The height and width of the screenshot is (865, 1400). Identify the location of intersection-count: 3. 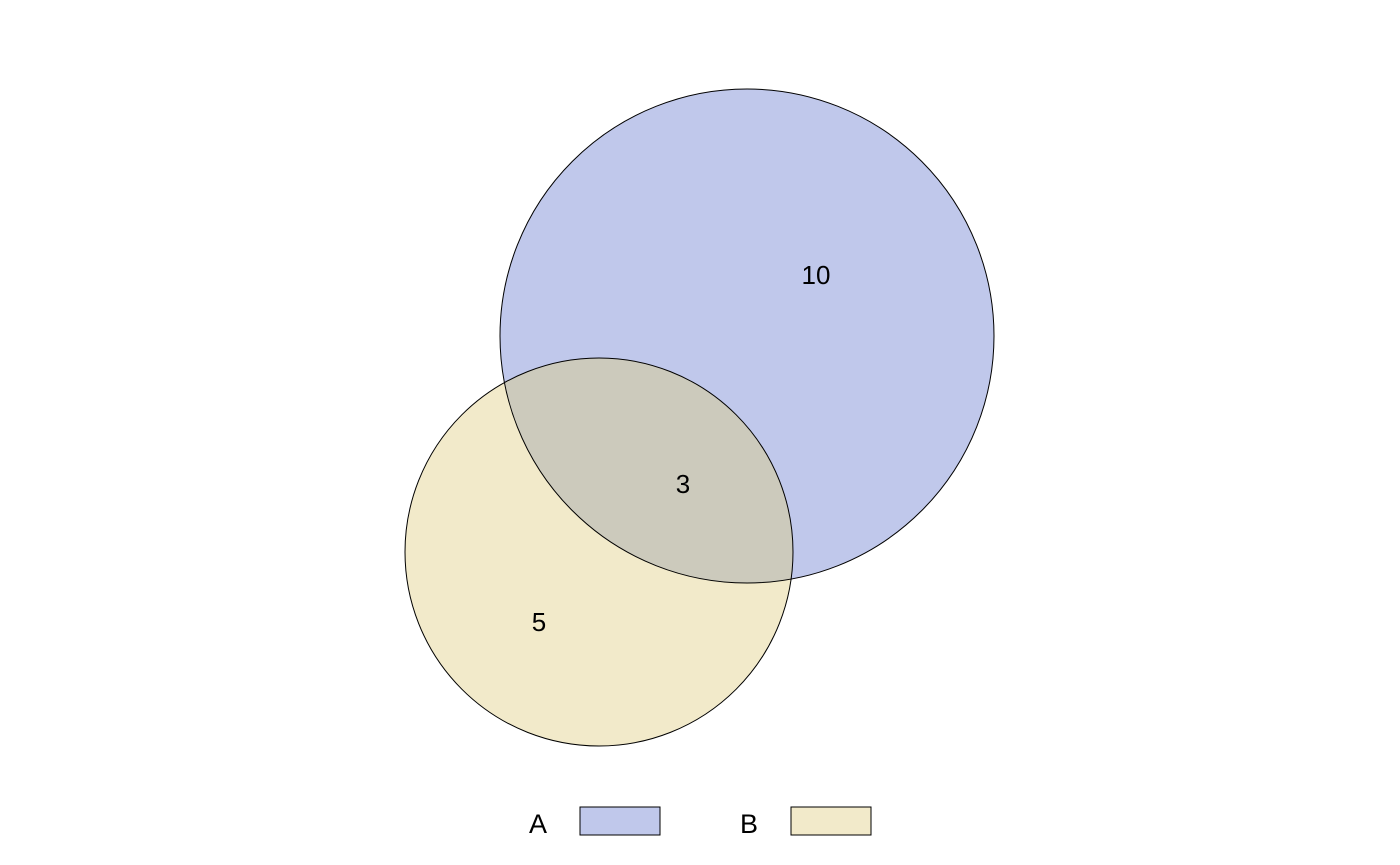
(683, 484).